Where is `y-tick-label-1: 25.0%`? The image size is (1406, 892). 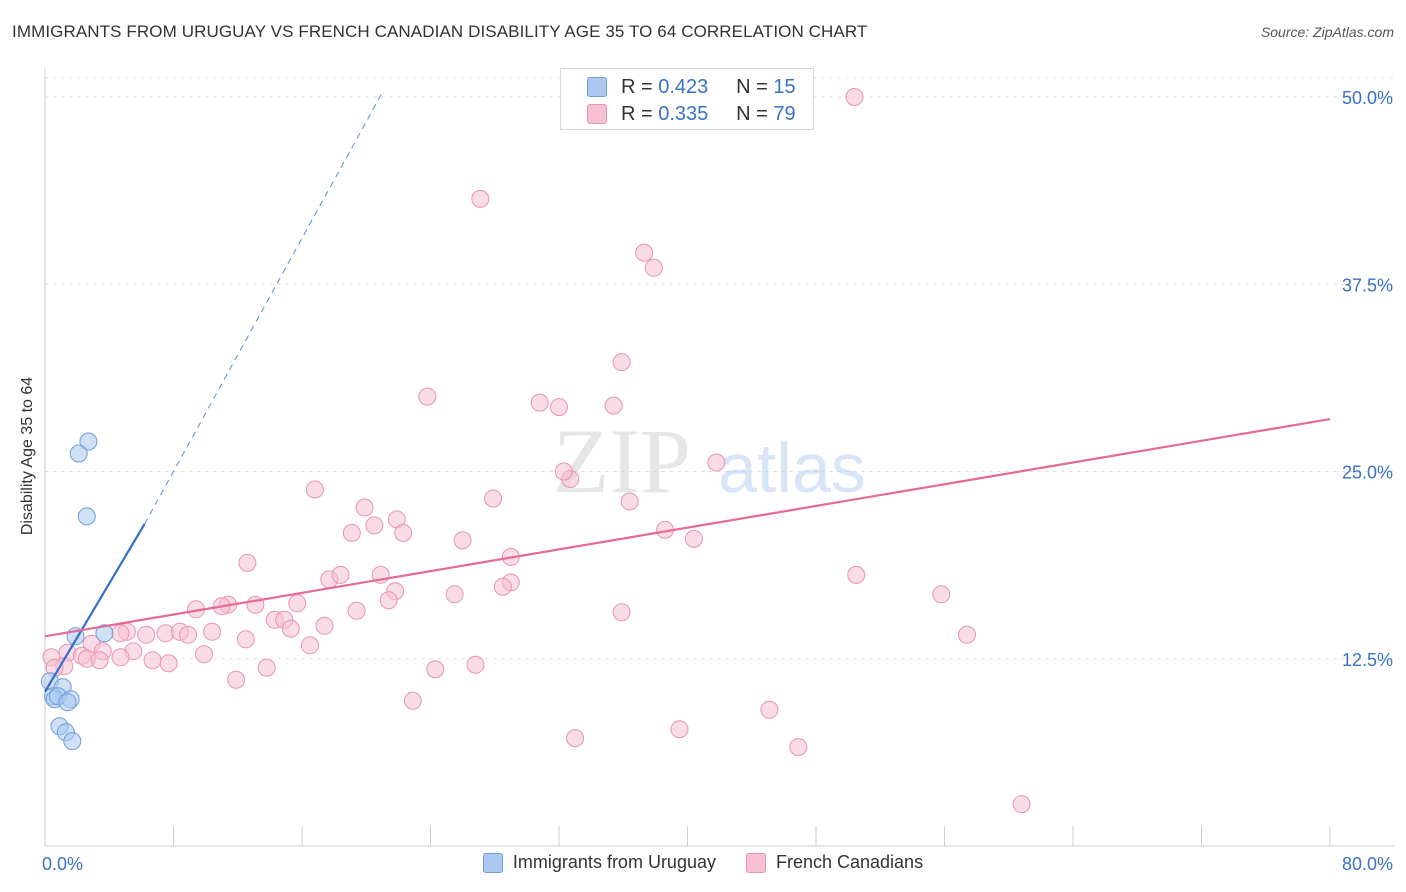 y-tick-label-1: 25.0% is located at coordinates (1367, 473).